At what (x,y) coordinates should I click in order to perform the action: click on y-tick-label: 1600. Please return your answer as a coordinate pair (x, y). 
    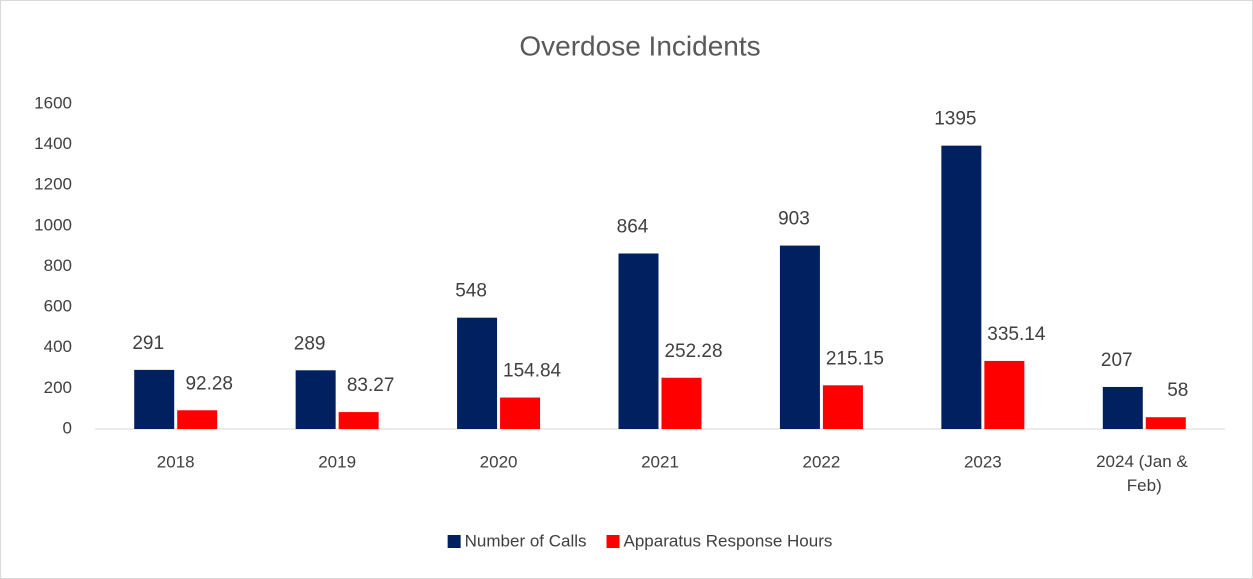
    Looking at the image, I should click on (53, 102).